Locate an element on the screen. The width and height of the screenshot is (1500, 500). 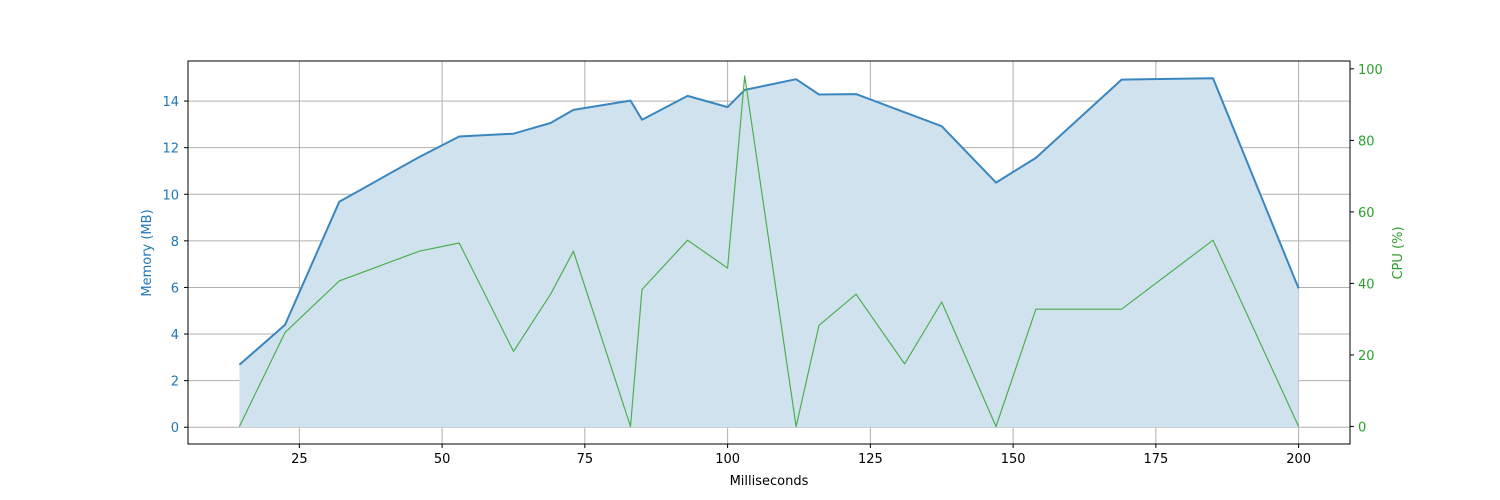
x-tick-label: 100 is located at coordinates (727, 459).